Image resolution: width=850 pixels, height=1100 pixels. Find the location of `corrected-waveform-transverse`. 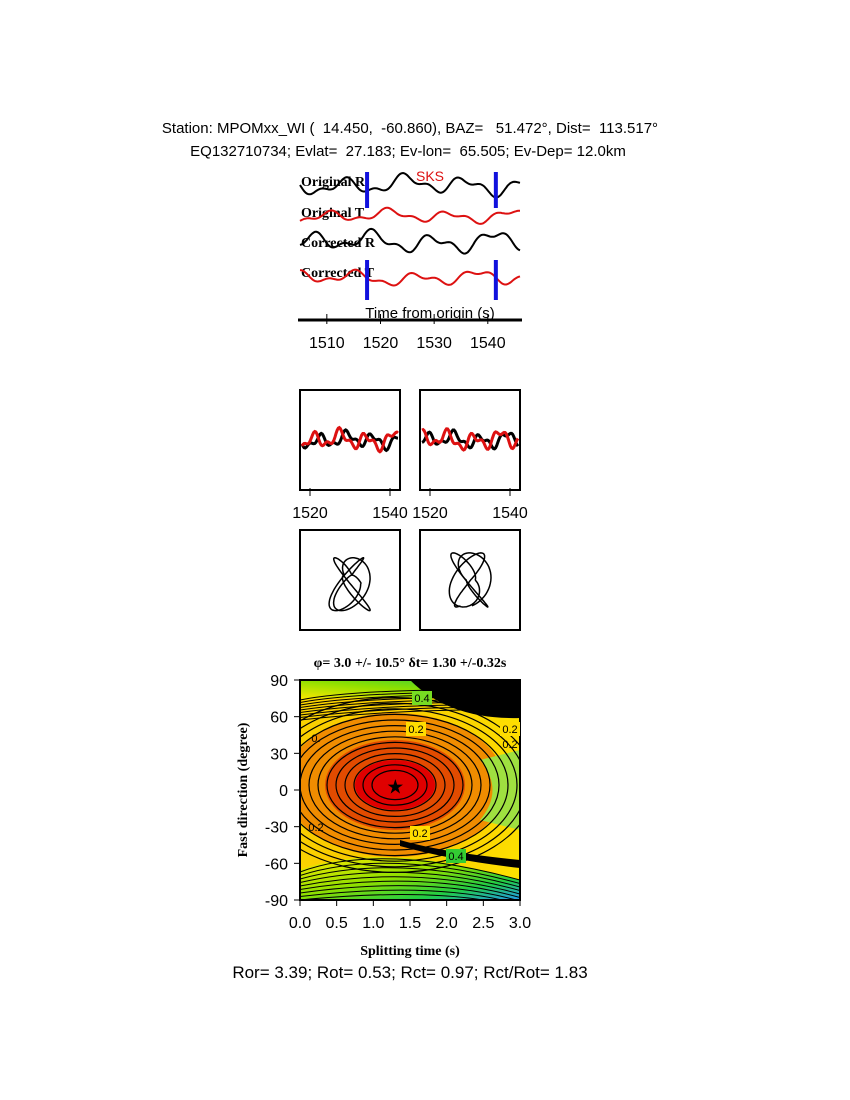

corrected-waveform-transverse is located at coordinates (470, 439).